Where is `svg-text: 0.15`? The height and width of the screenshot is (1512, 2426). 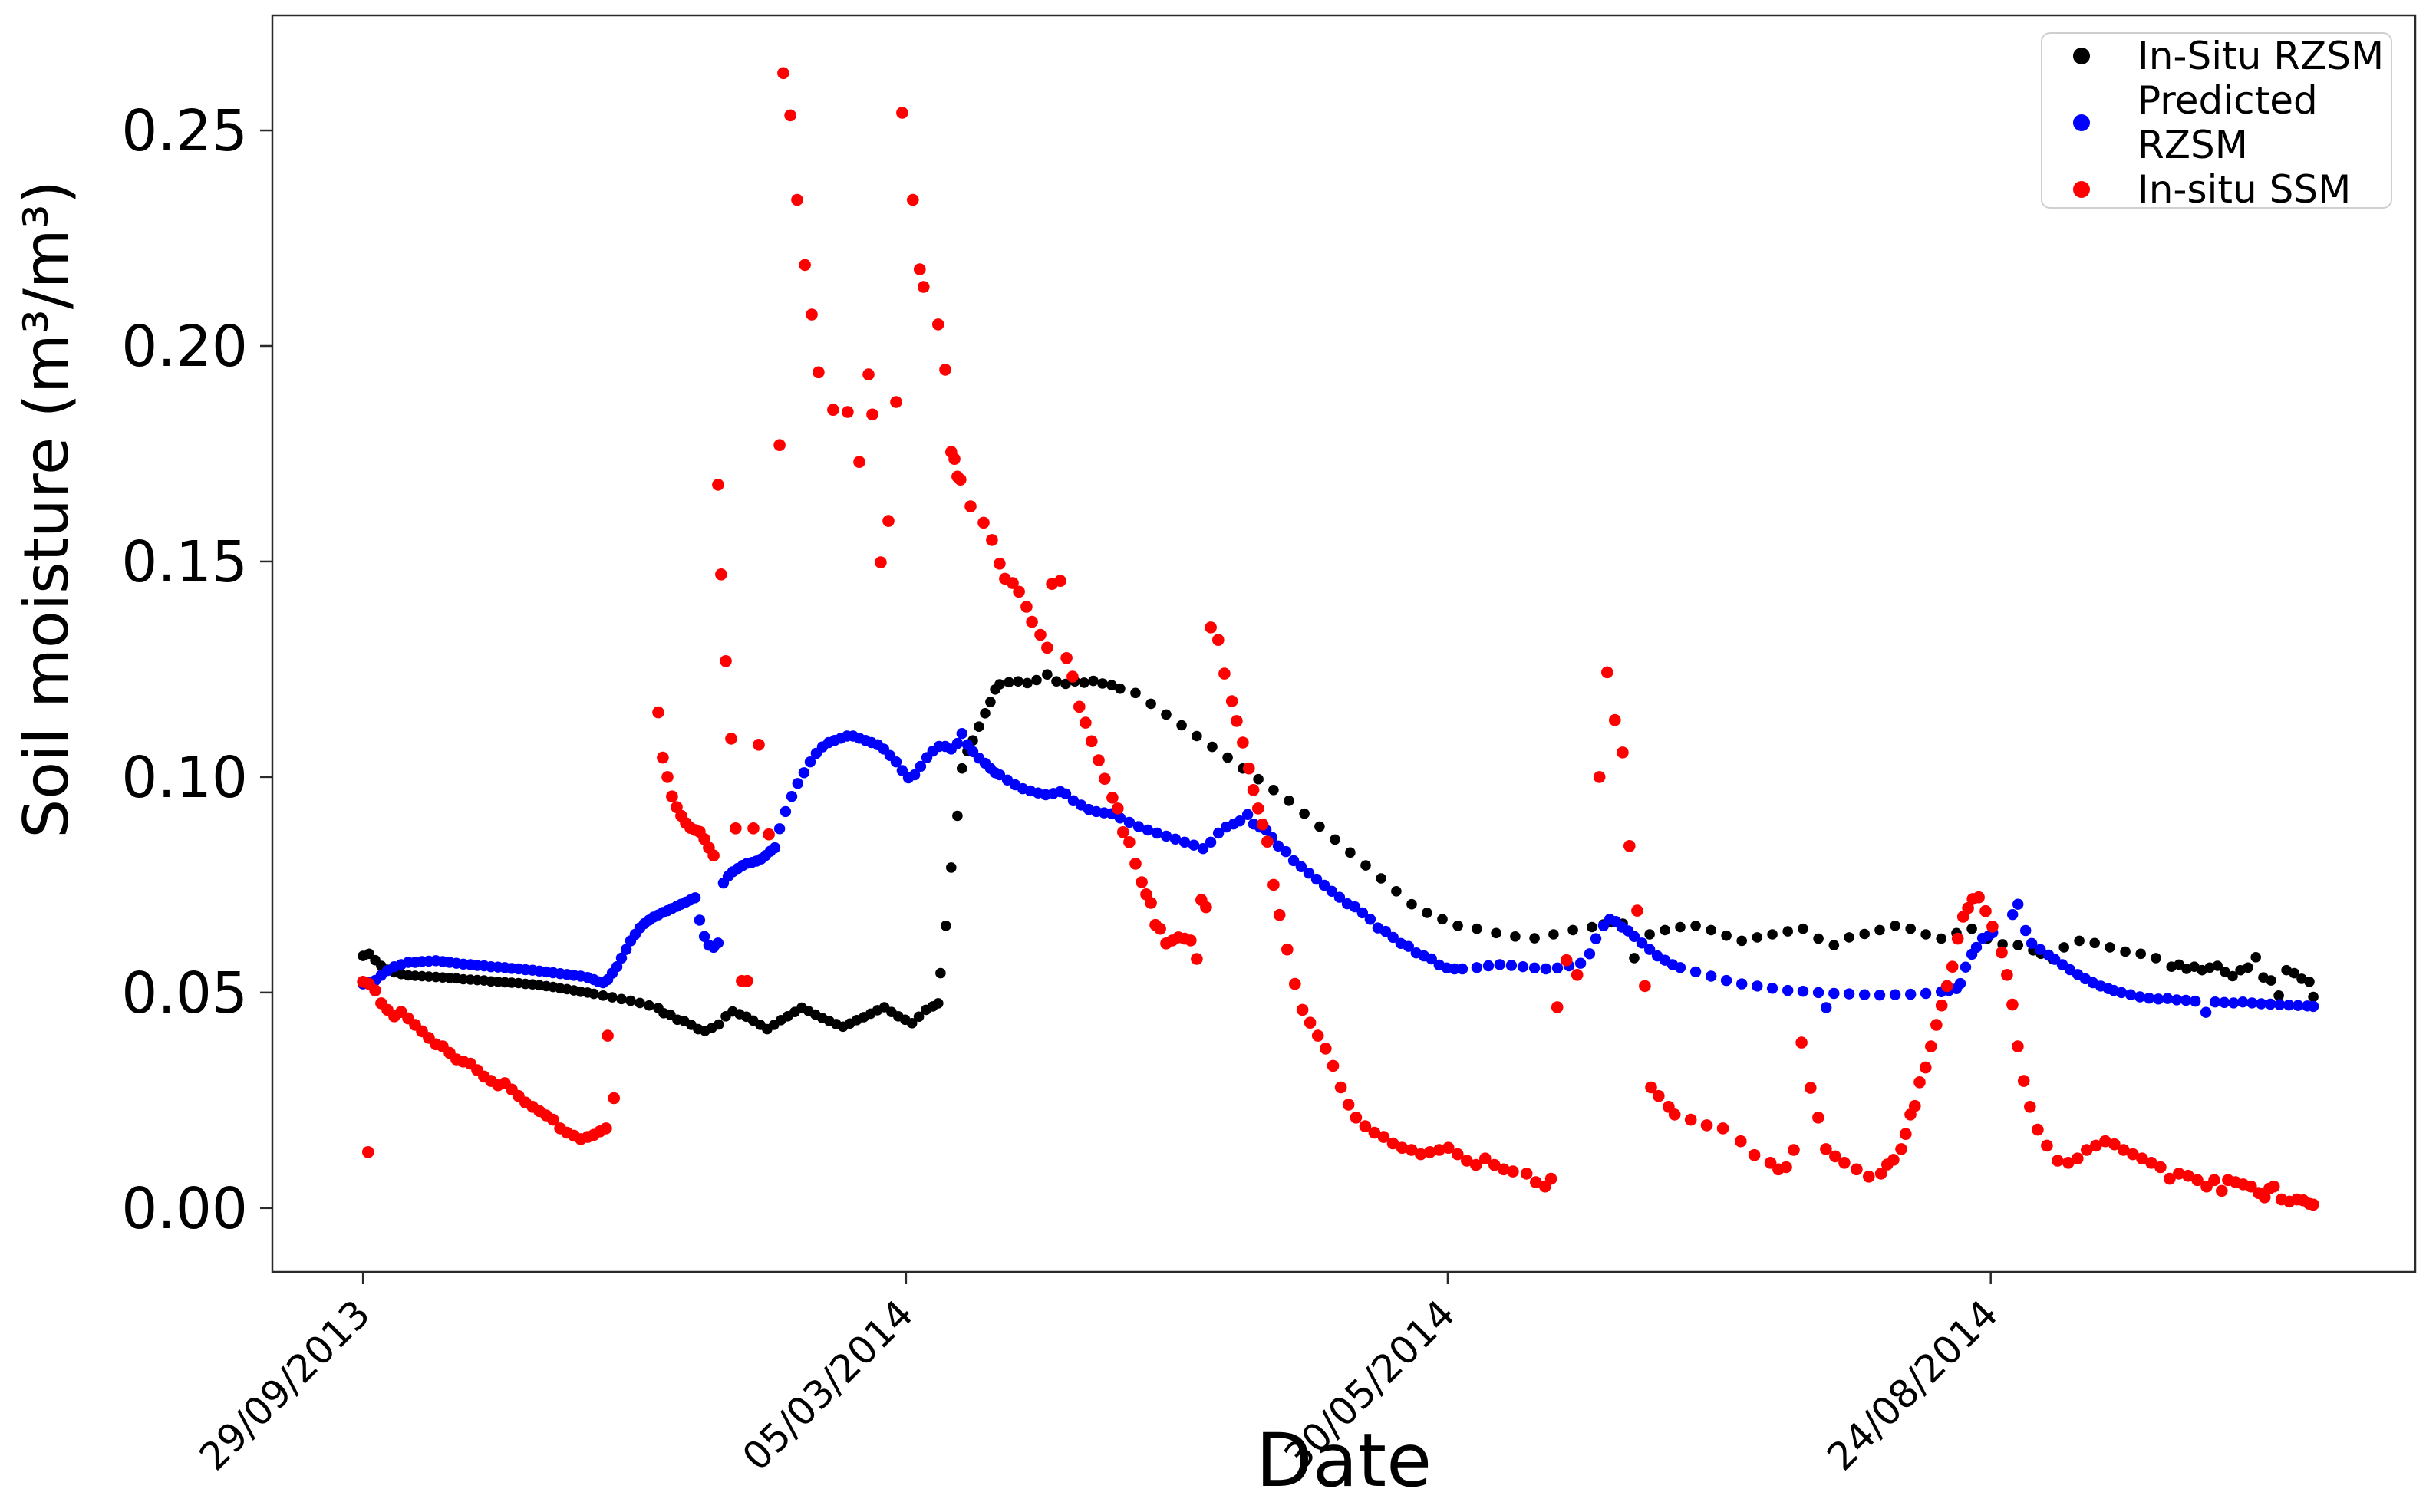 svg-text: 0.15 is located at coordinates (184, 562).